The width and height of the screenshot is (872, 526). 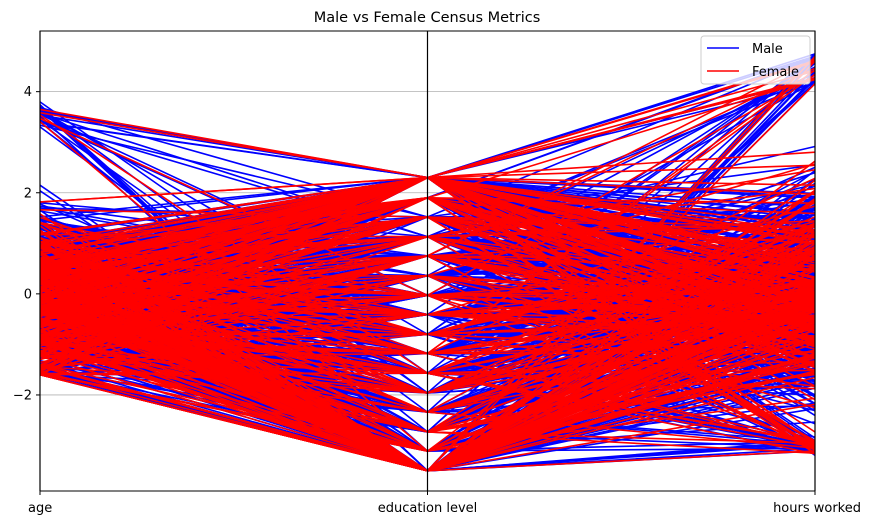 I want to click on y-tick-label: 2, so click(x=28, y=193).